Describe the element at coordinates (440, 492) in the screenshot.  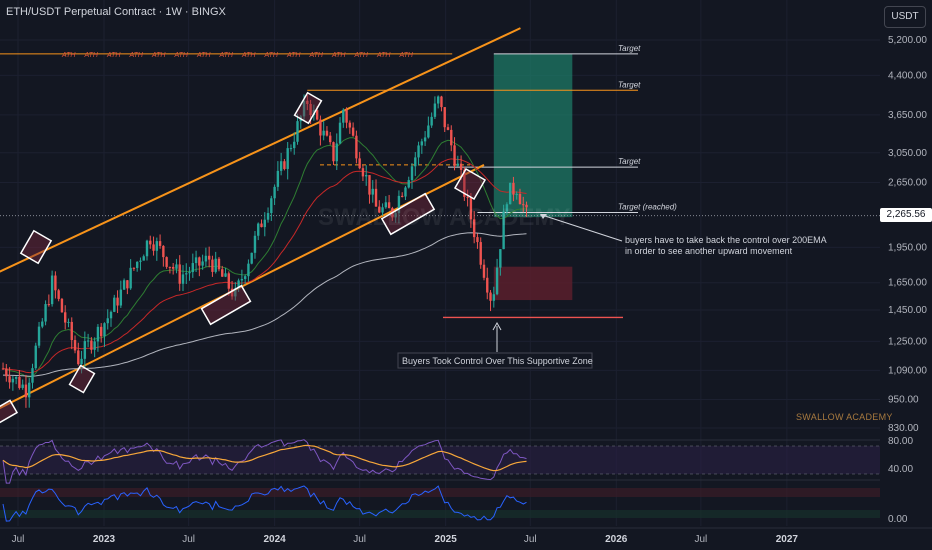
I see `osc-upper-band` at that location.